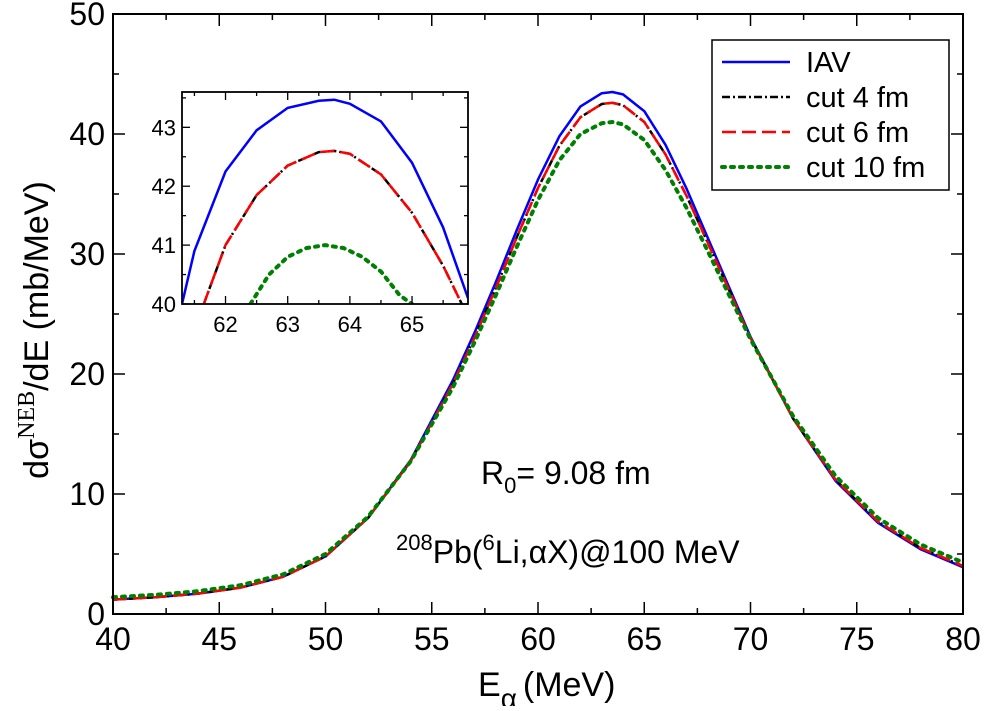  Describe the element at coordinates (828, 63) in the screenshot. I see `legend-label-iav: IAV` at that location.